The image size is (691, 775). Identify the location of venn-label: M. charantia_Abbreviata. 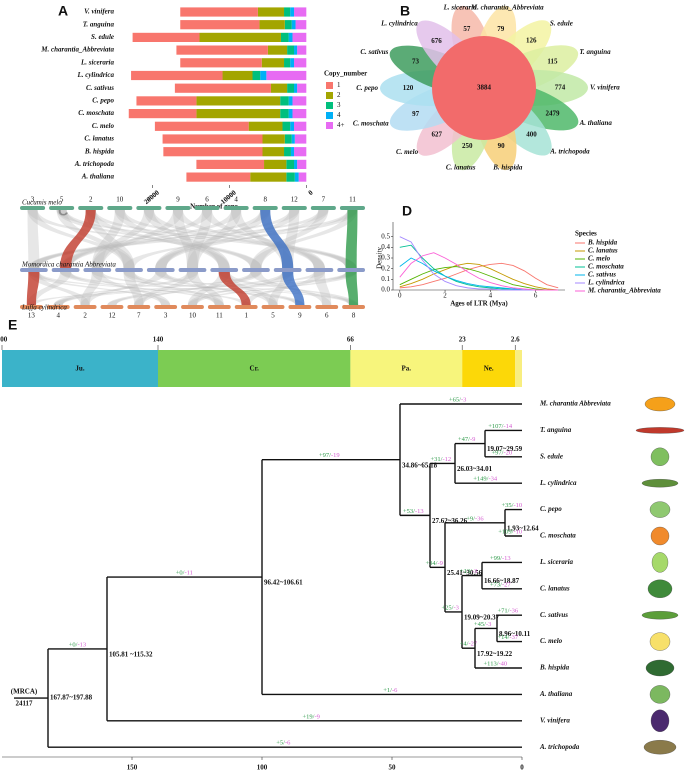
(507, 8).